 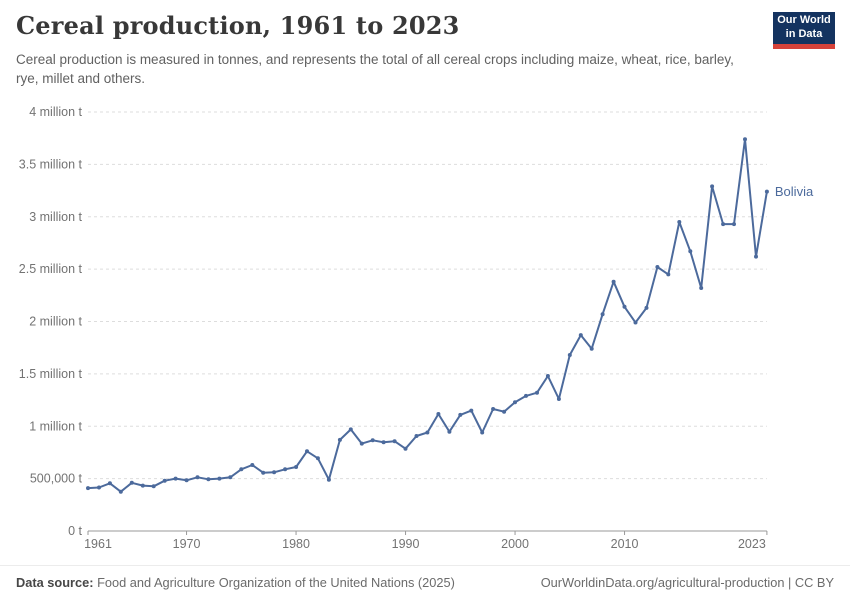 I want to click on owid-logo-line2: in Data, so click(x=804, y=34).